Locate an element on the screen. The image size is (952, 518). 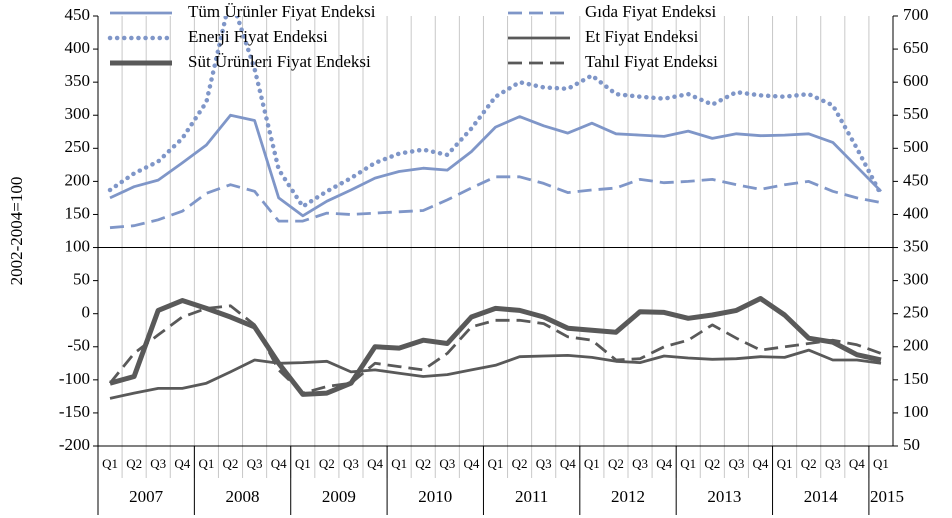
year-label: 2013 is located at coordinates (724, 496).